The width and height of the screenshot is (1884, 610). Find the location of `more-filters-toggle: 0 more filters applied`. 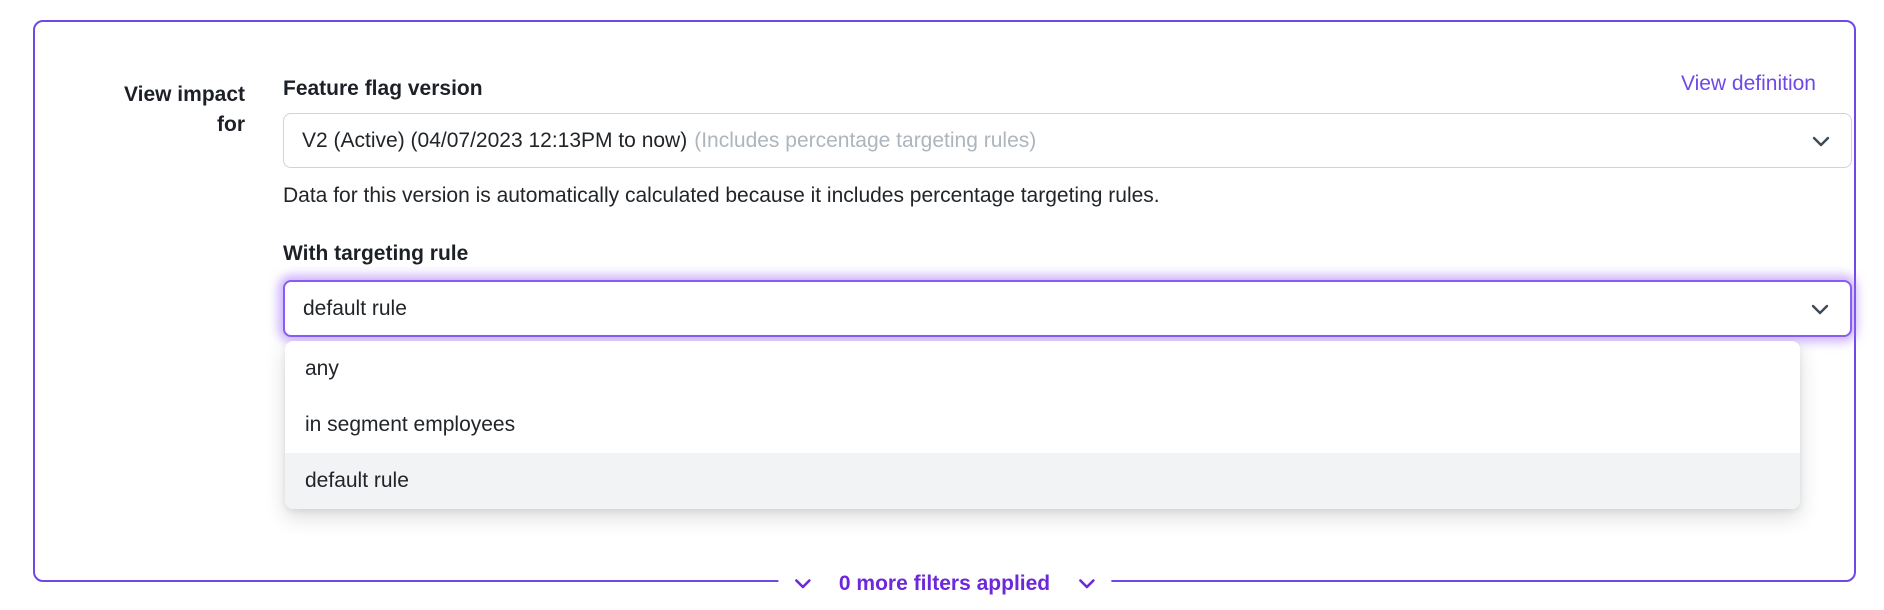

more-filters-toggle: 0 more filters applied is located at coordinates (944, 584).